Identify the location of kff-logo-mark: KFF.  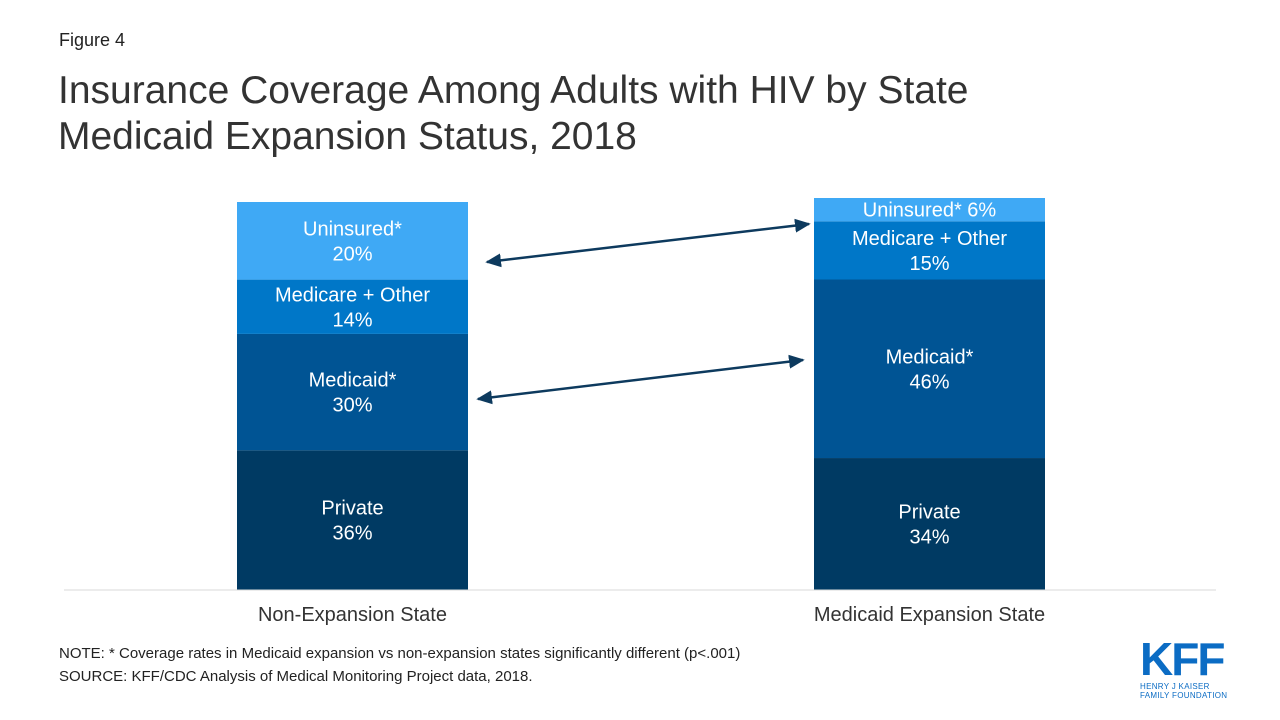
(1182, 659).